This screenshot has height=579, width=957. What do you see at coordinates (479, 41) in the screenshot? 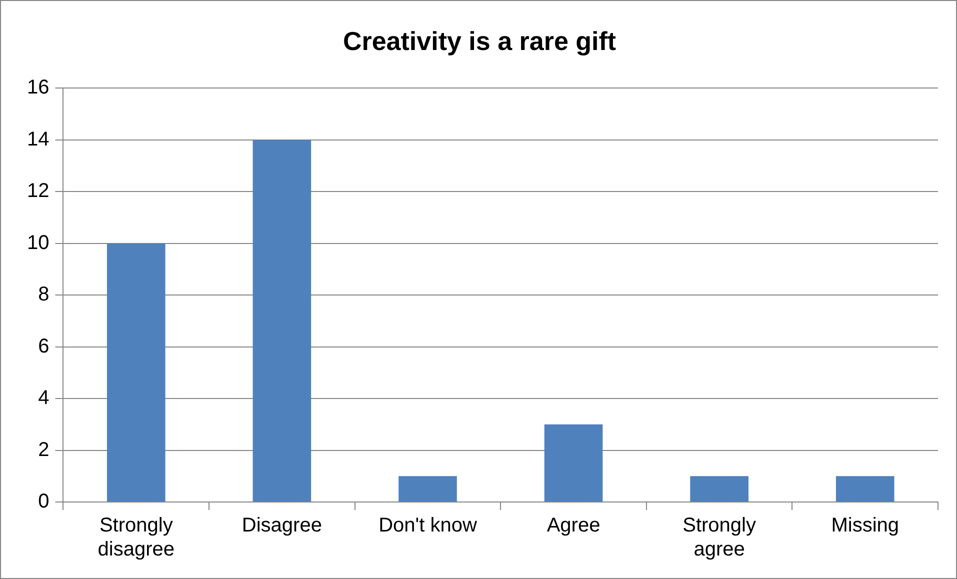
I see `chart-title: Creativity is a rare gift` at bounding box center [479, 41].